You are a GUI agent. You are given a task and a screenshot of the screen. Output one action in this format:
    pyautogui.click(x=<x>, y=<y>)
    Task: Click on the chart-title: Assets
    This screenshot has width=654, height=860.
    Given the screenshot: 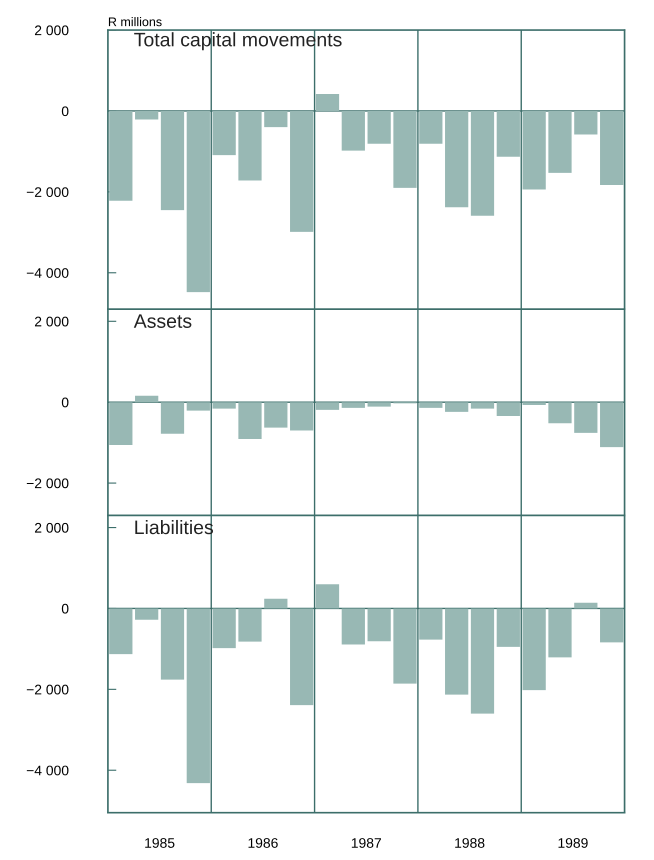 What is the action you would take?
    pyautogui.click(x=163, y=321)
    